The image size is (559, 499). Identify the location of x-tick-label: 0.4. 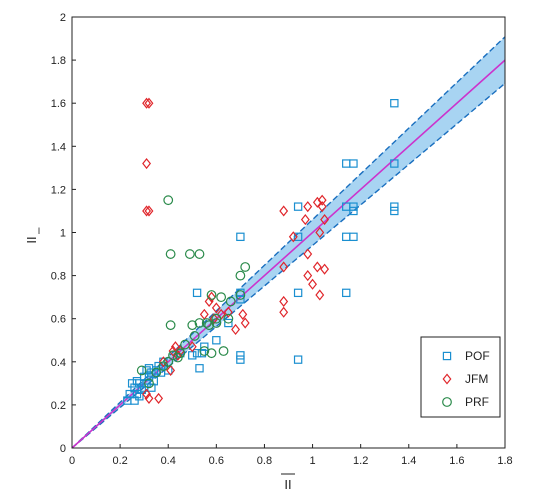
(168, 461).